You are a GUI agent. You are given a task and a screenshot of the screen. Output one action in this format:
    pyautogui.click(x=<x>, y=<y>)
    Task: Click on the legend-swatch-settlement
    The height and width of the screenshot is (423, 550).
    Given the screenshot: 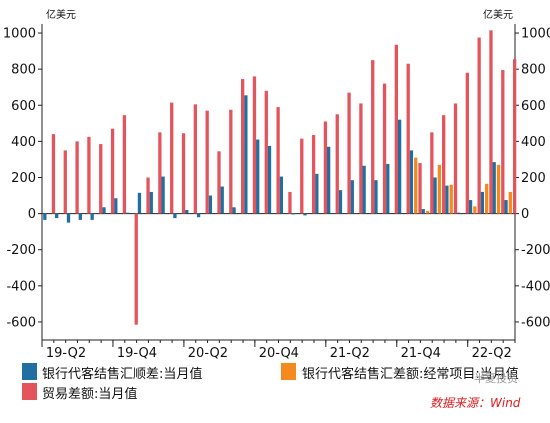 What is the action you would take?
    pyautogui.click(x=29, y=371)
    